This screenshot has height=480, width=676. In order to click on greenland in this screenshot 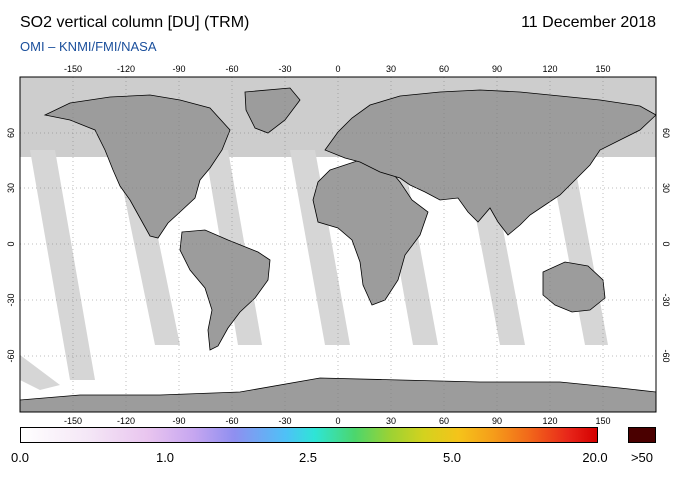, I will do `click(272, 110)`.